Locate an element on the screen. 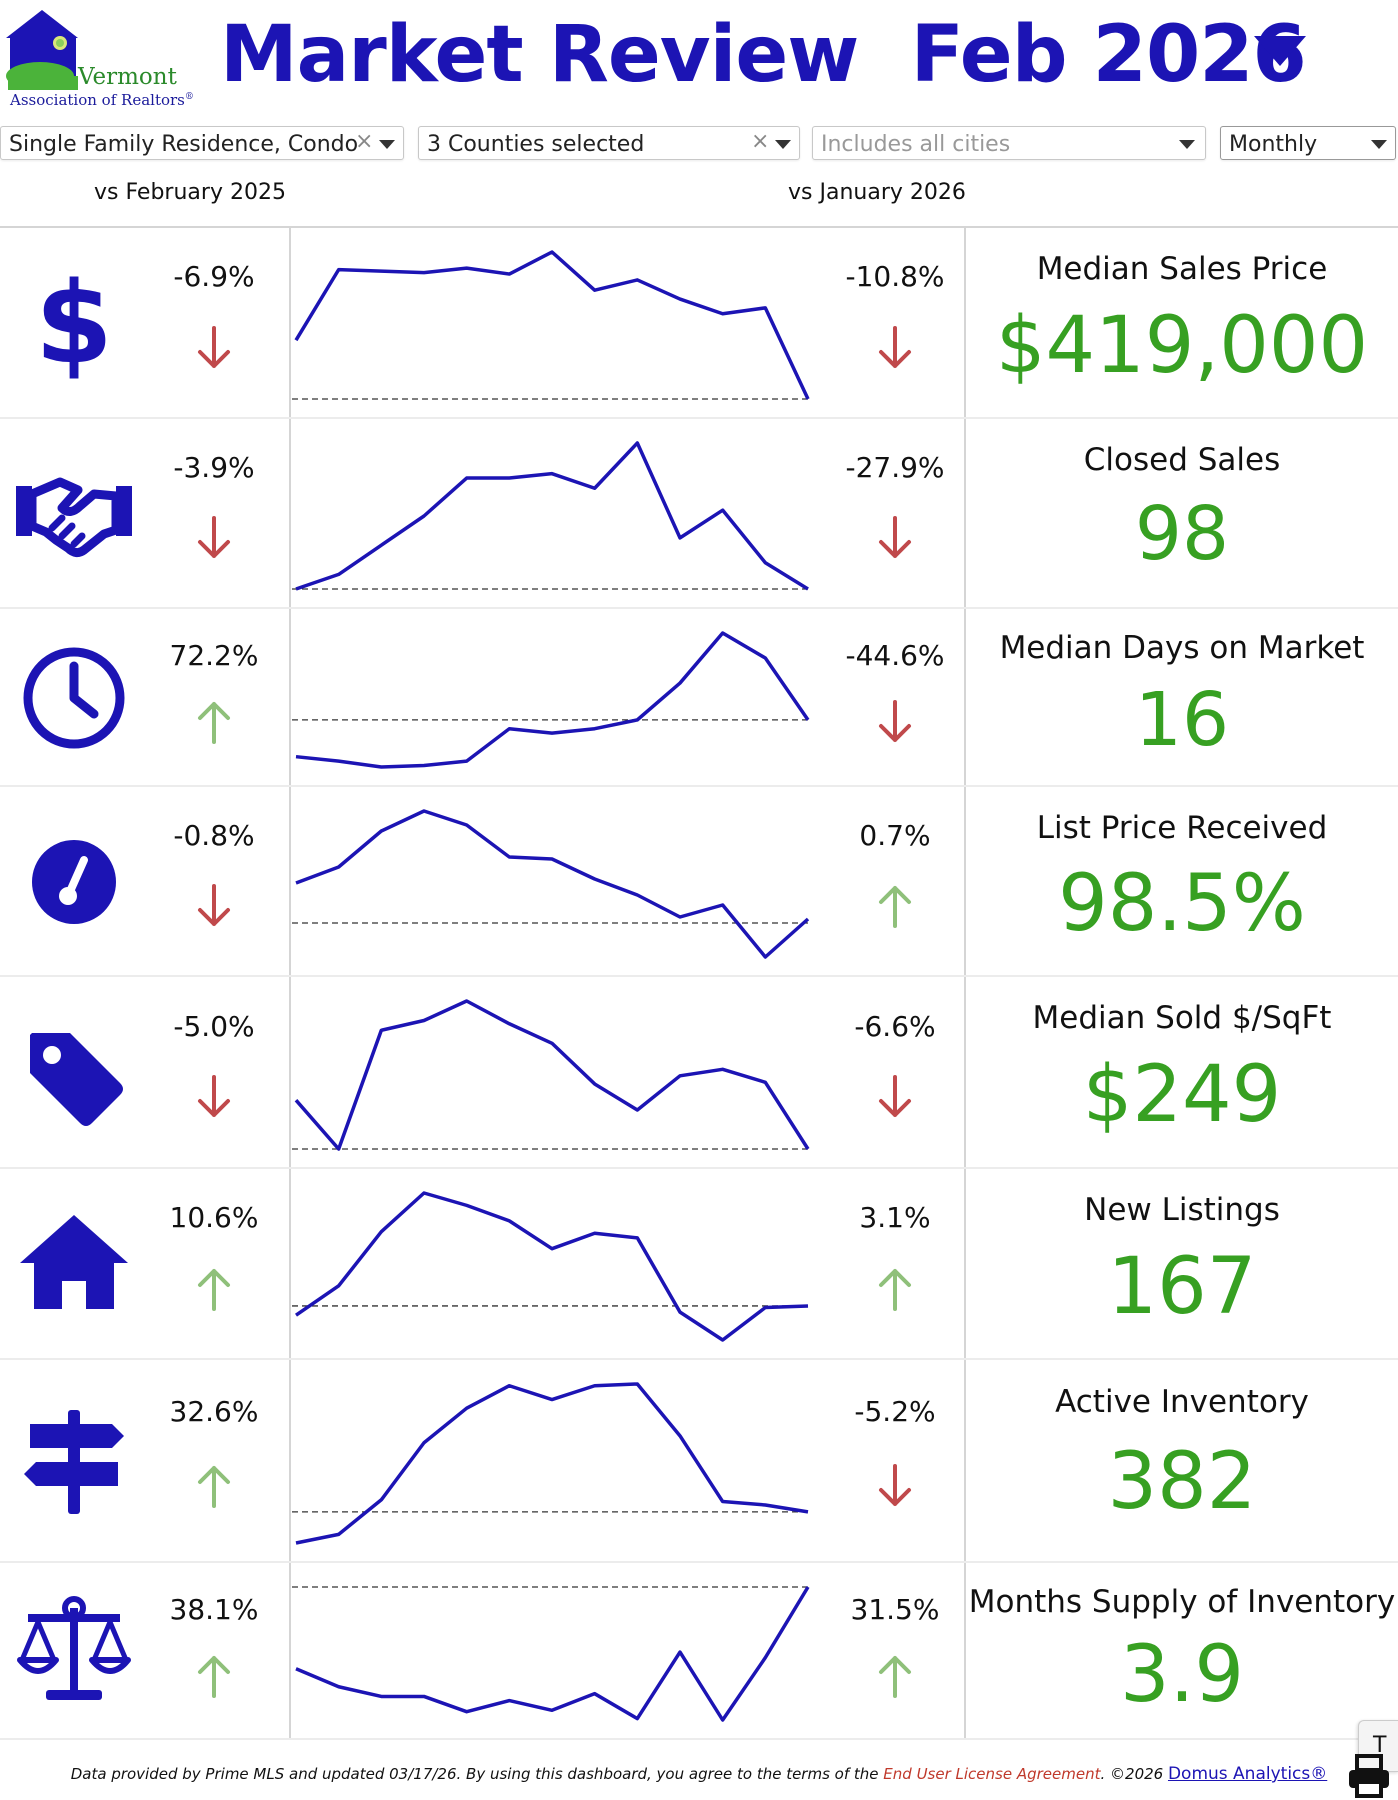 This screenshot has height=1800, width=1398. metric-row: 72.2% -44.6% Median Days on Market 16 is located at coordinates (699, 698).